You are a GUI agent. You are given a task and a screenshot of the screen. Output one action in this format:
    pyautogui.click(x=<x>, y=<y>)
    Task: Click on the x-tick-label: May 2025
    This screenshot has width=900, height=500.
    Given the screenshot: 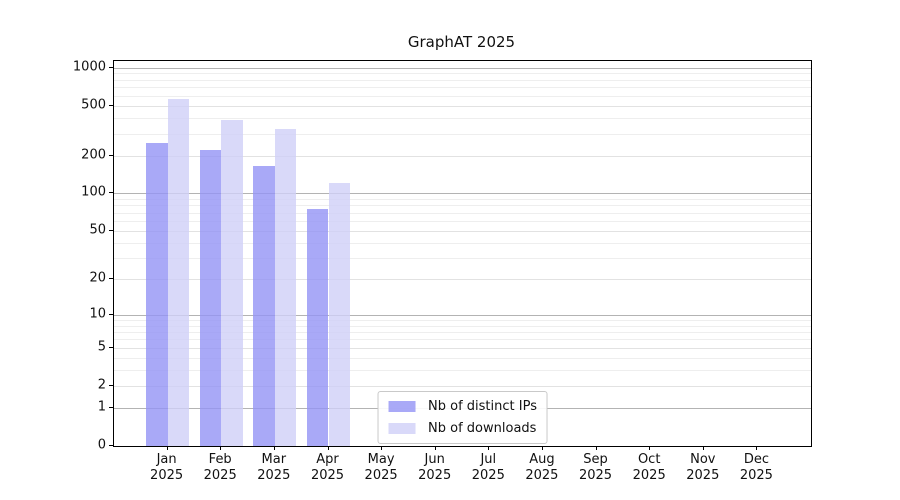 What is the action you would take?
    pyautogui.click(x=381, y=467)
    